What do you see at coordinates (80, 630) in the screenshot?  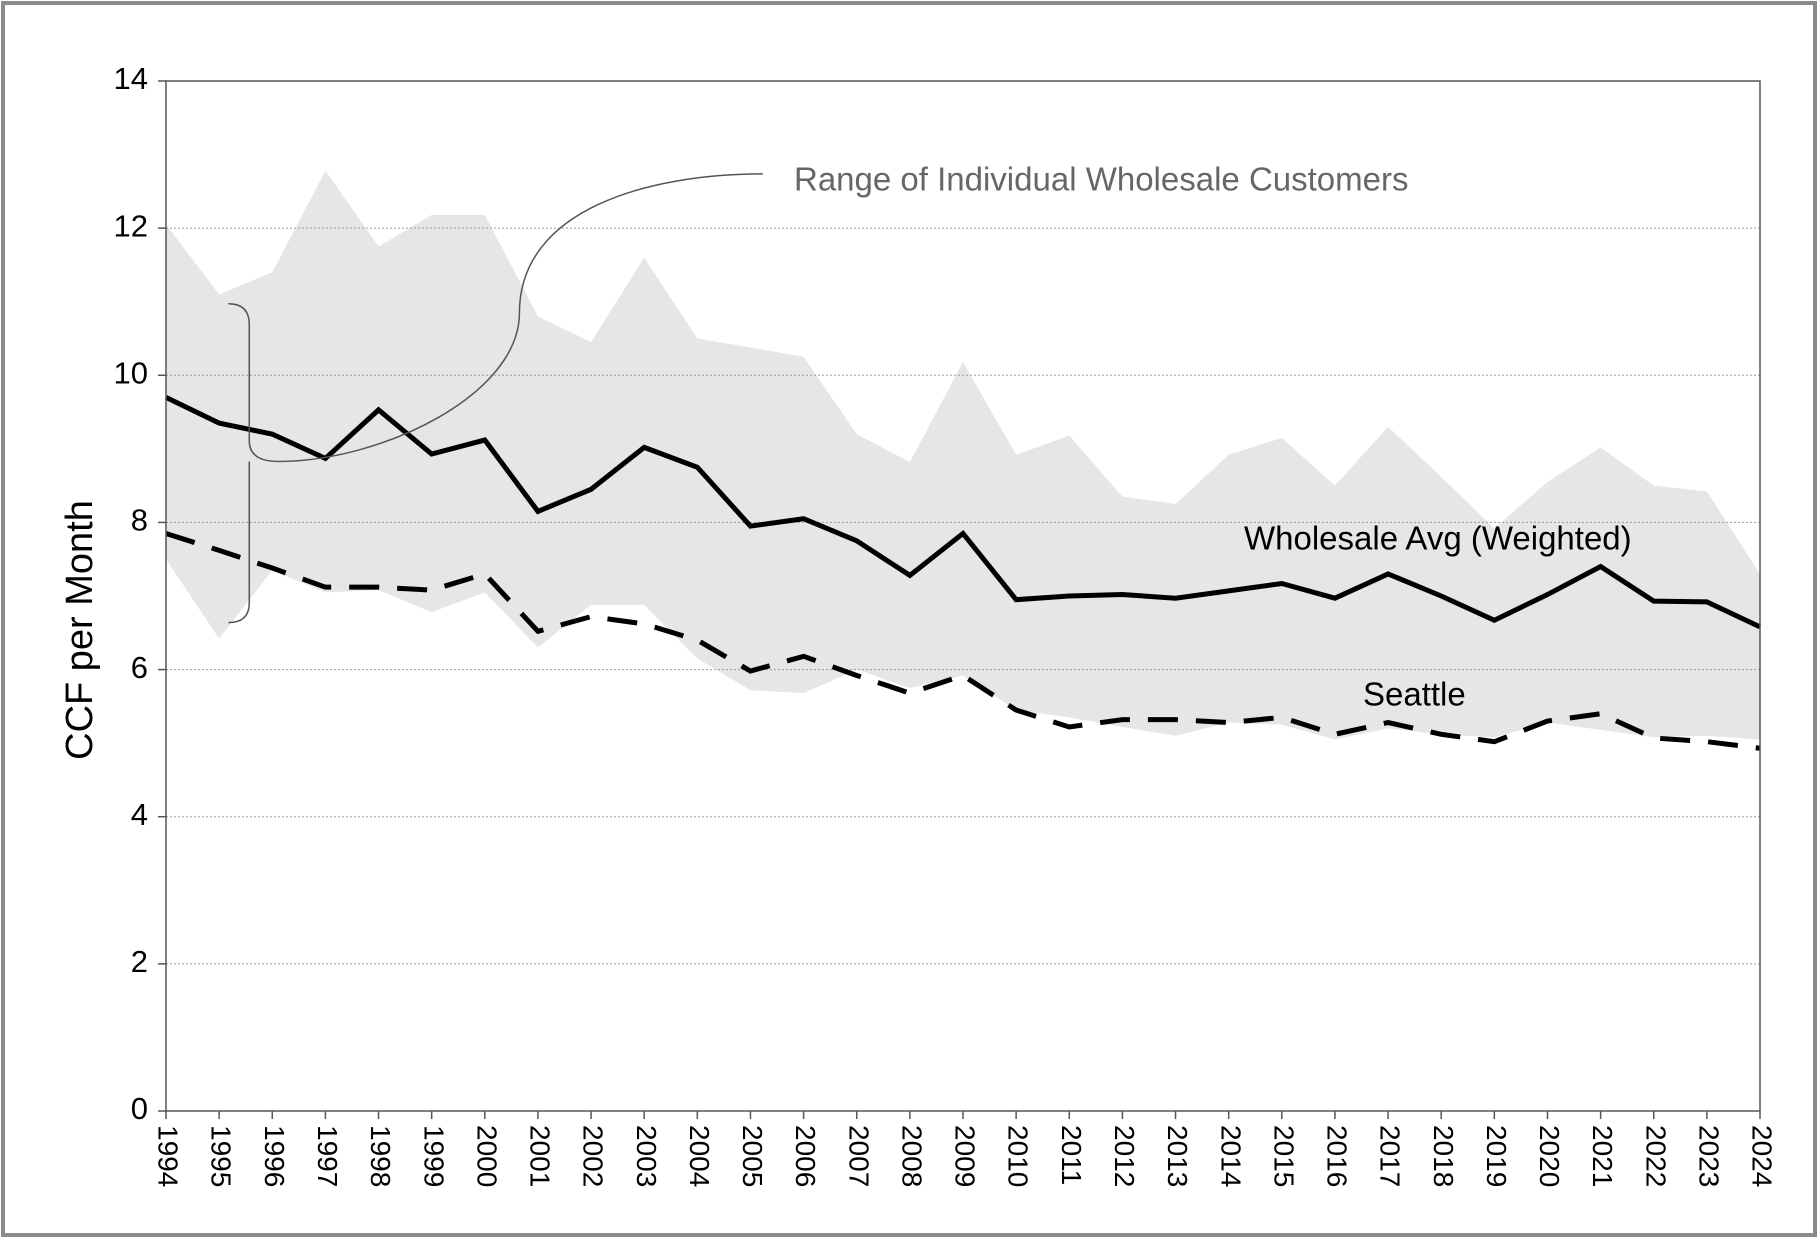 I see `y-axis-label: CCF per Month` at bounding box center [80, 630].